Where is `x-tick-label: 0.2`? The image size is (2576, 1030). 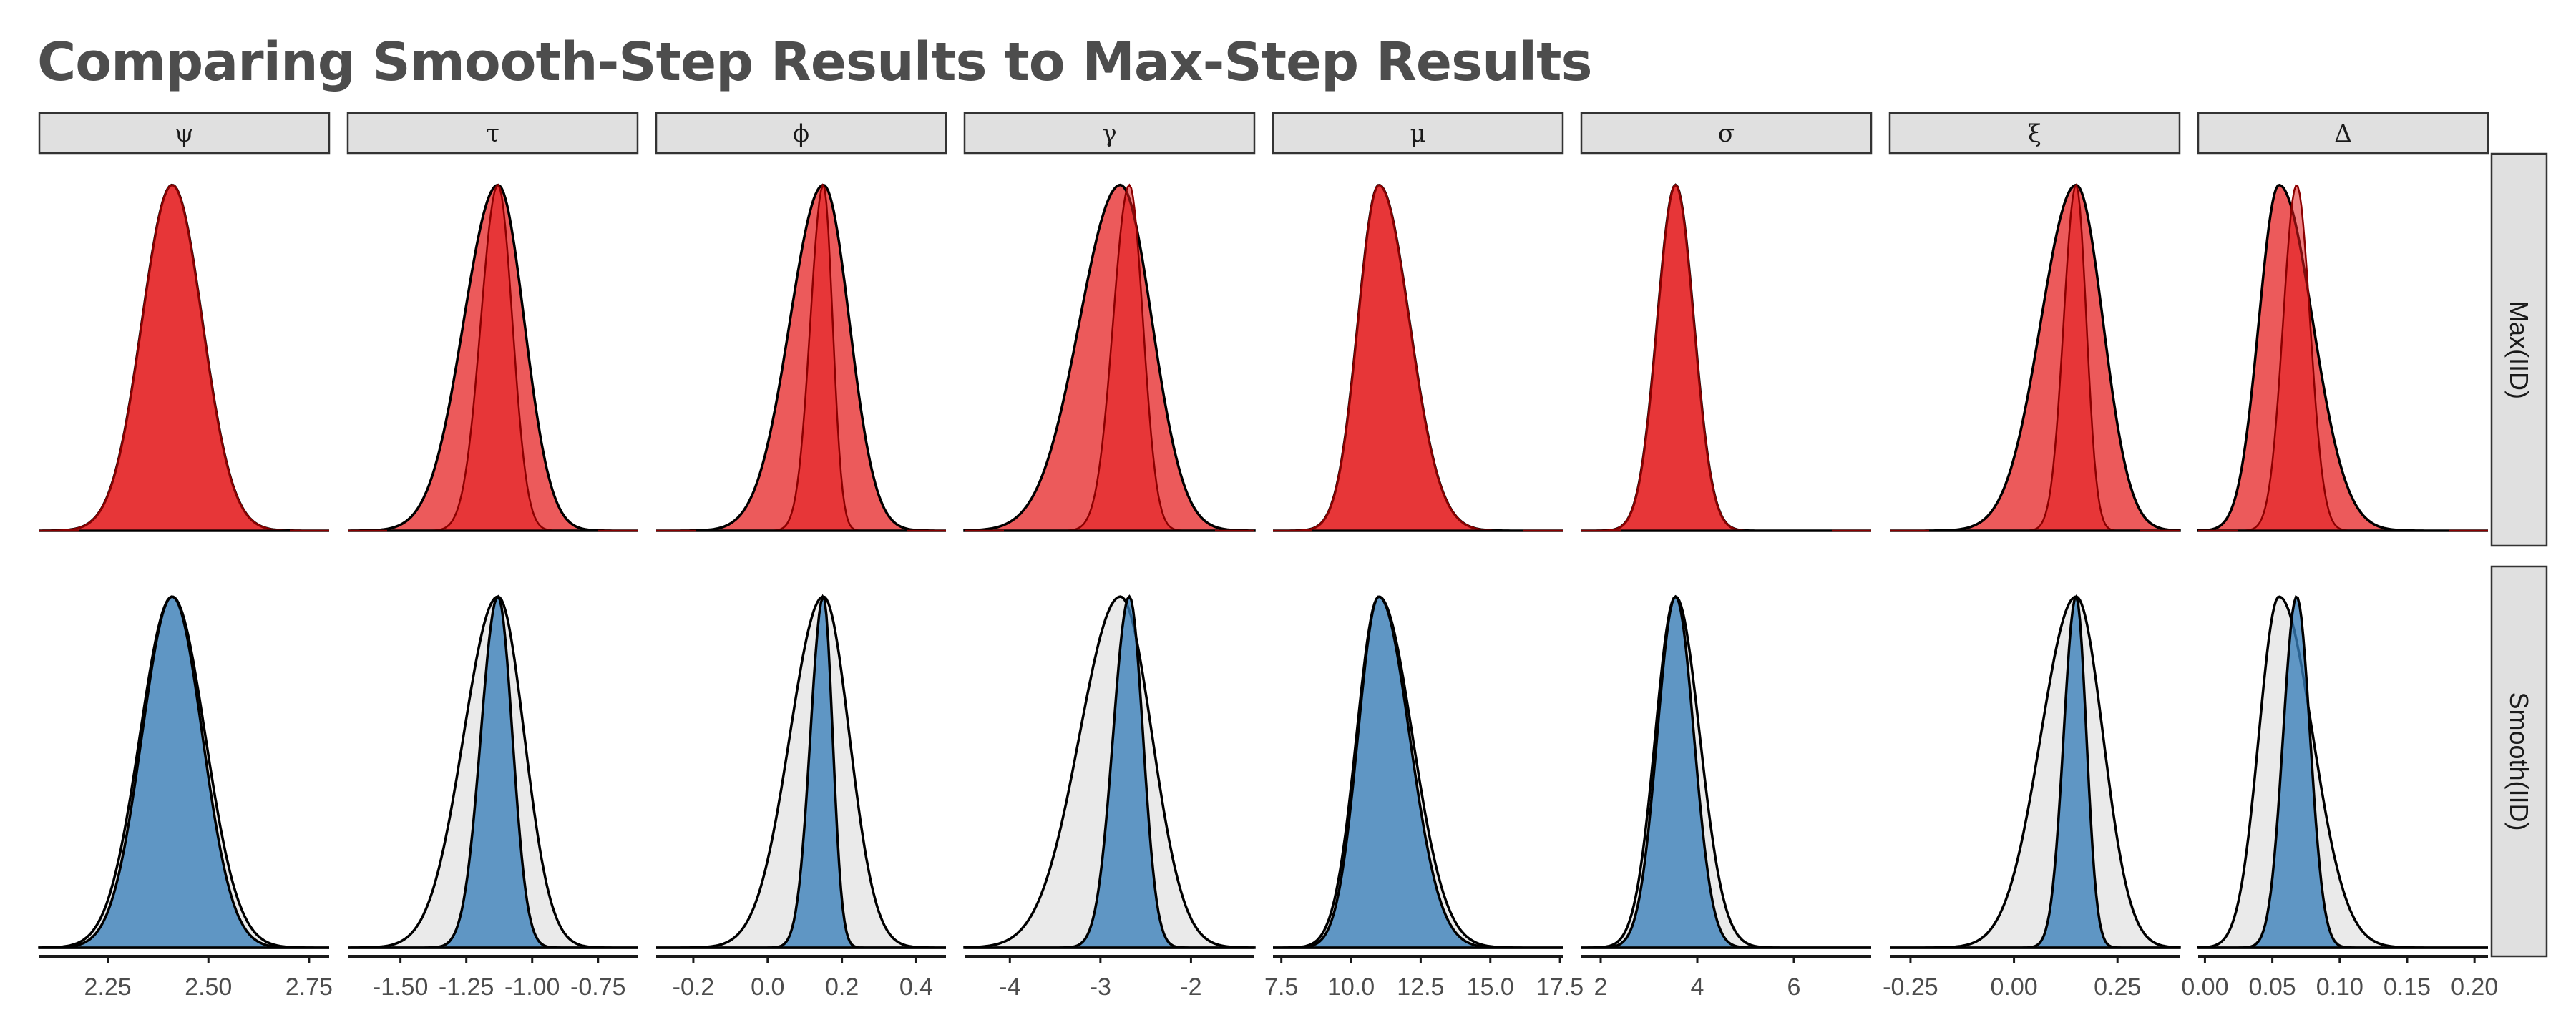 x-tick-label: 0.2 is located at coordinates (842, 987).